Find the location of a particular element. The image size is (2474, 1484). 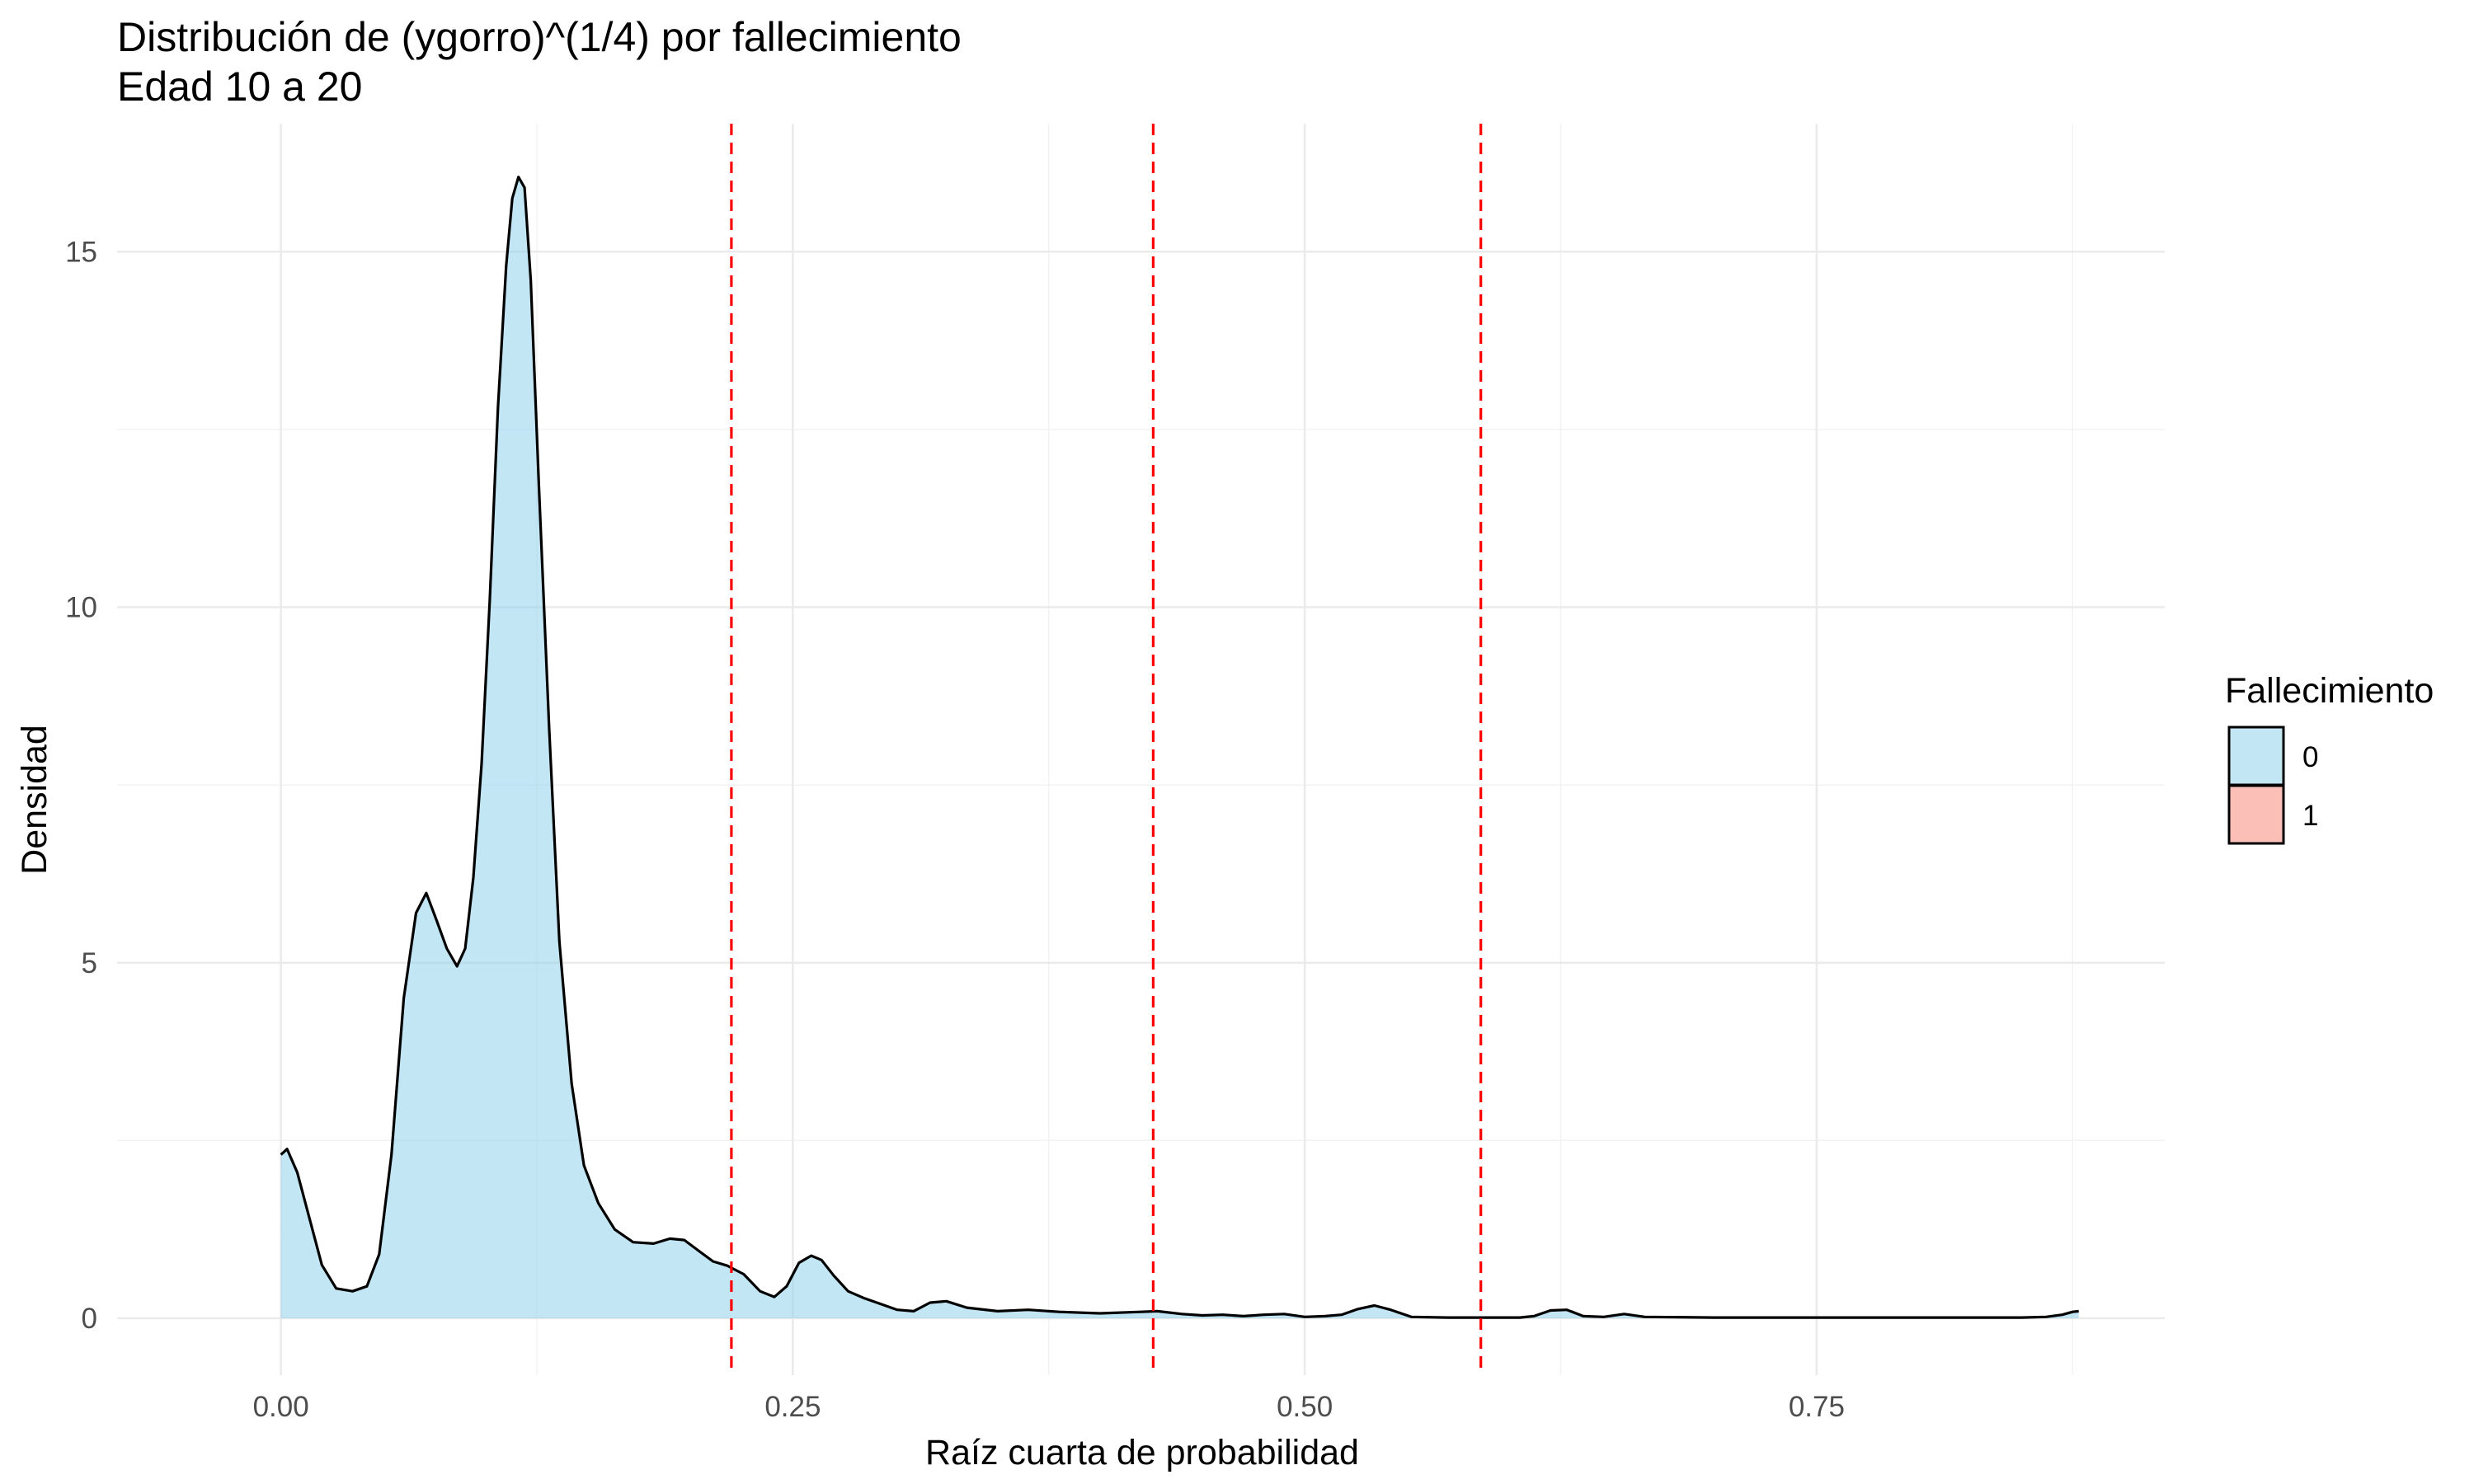

x-axis-ticks: 0.00 0.25 0.50 0.75 is located at coordinates (1049, 1407).